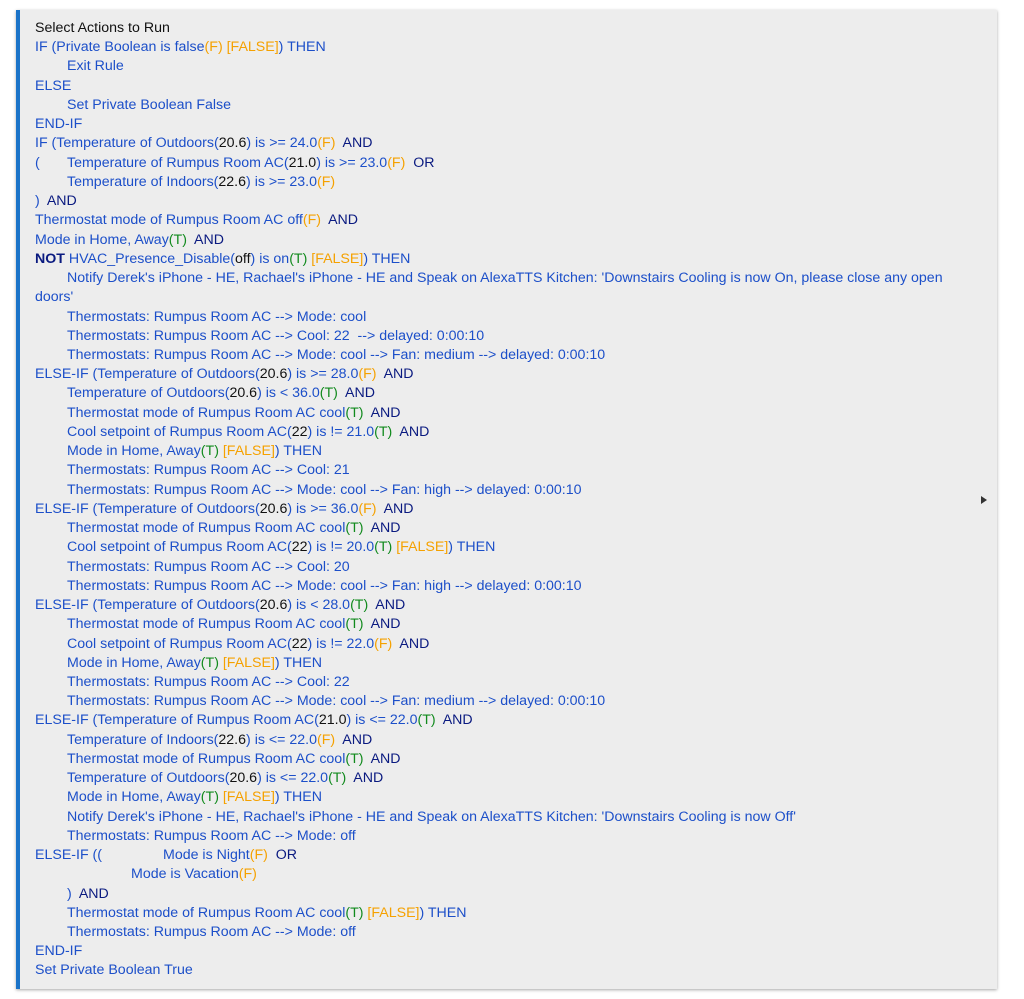 This screenshot has width=1024, height=999. What do you see at coordinates (506, 86) in the screenshot?
I see `action-line: ELSE` at bounding box center [506, 86].